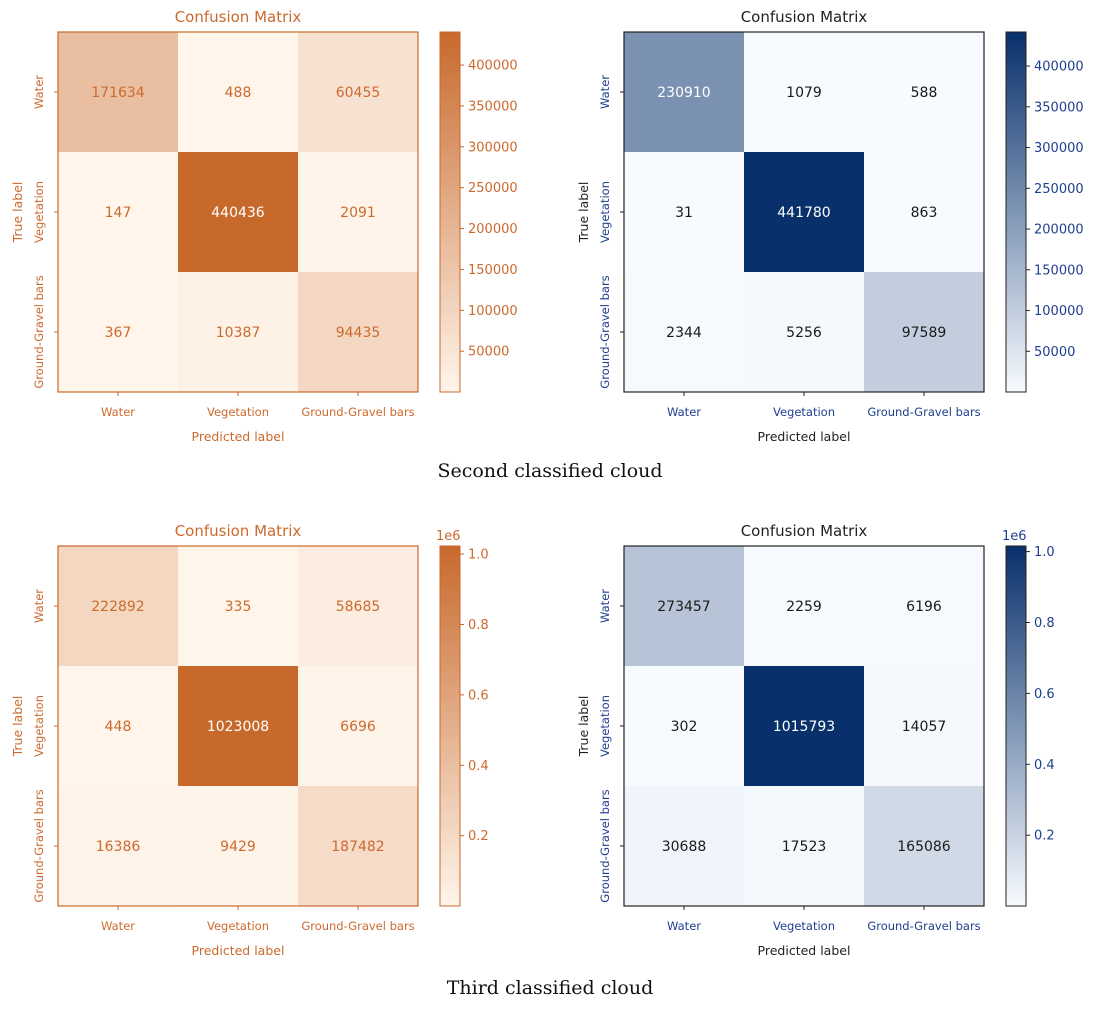 The height and width of the screenshot is (1013, 1100). What do you see at coordinates (550, 988) in the screenshot?
I see `caption-third-cloud: Third classified cloud` at bounding box center [550, 988].